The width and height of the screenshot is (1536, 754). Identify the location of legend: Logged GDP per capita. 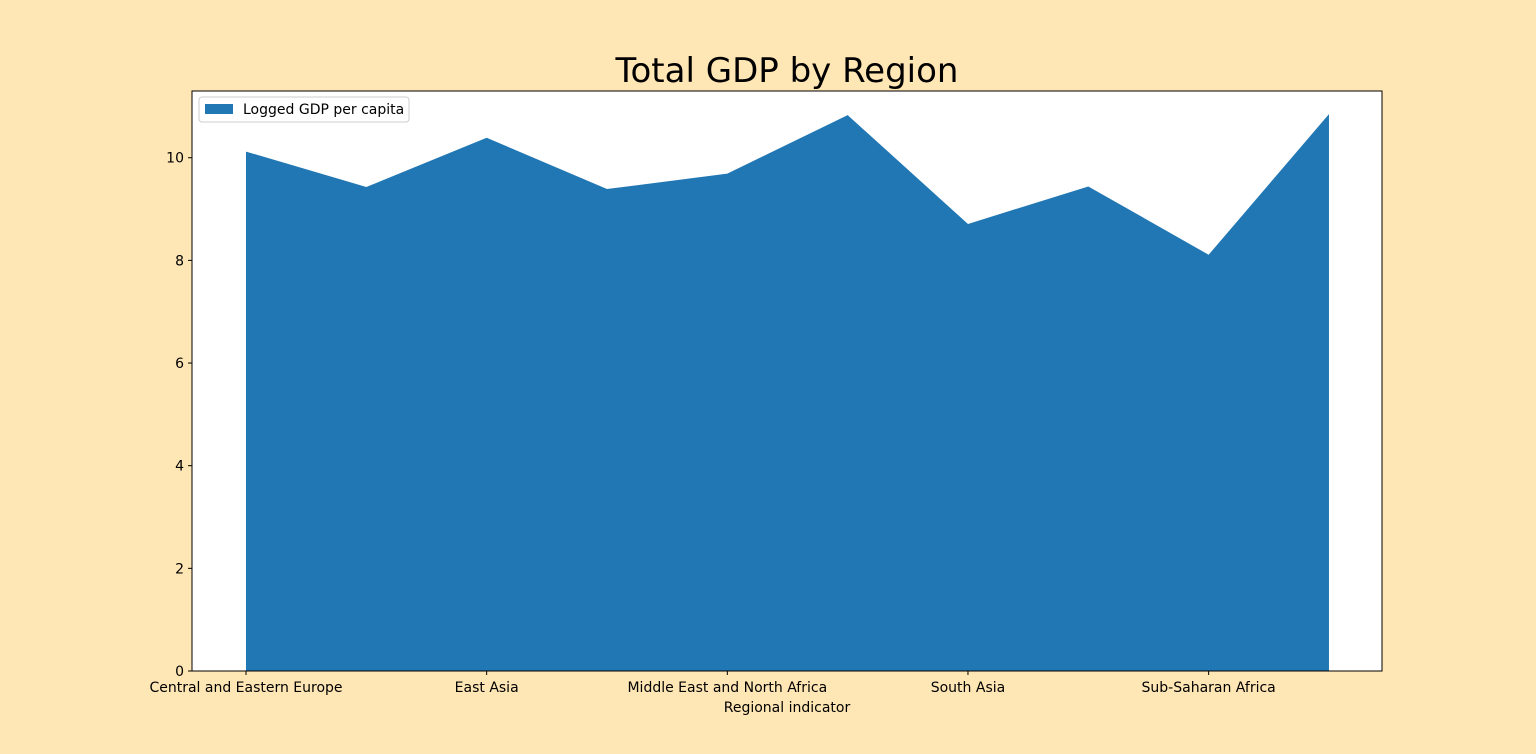
(304, 109).